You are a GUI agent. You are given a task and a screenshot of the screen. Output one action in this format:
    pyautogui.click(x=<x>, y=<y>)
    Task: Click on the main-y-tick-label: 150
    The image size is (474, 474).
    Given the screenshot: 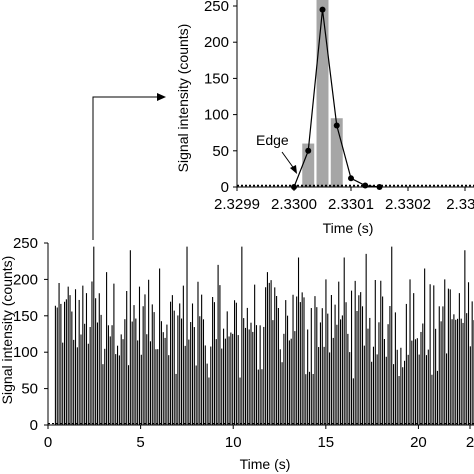 What is the action you would take?
    pyautogui.click(x=25, y=316)
    